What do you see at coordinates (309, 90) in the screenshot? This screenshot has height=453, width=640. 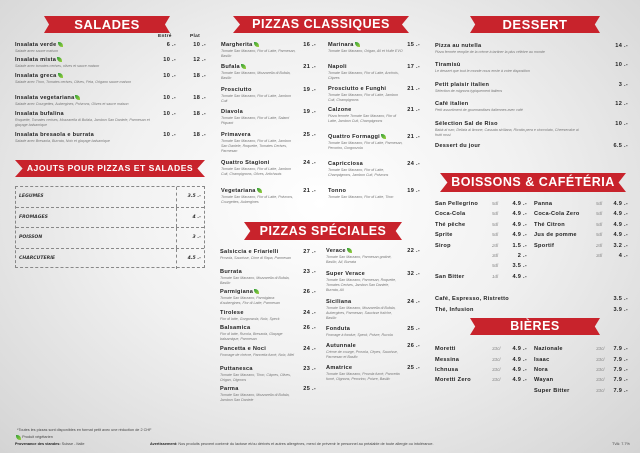 I see `menu-item-price: 19 .-` at bounding box center [309, 90].